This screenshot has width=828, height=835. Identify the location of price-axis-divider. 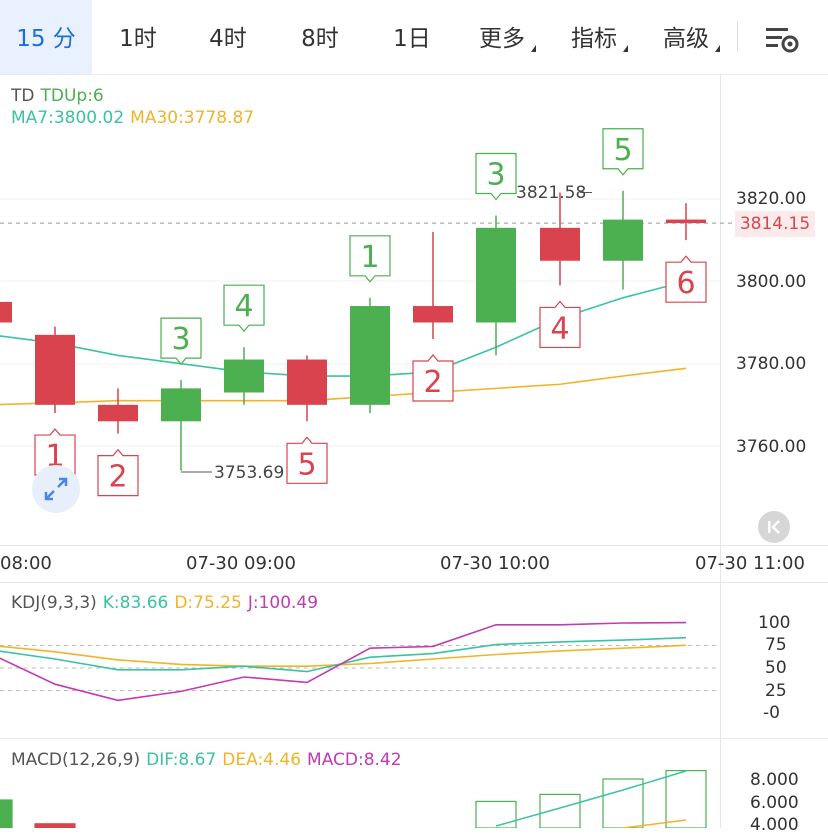
(720, 451).